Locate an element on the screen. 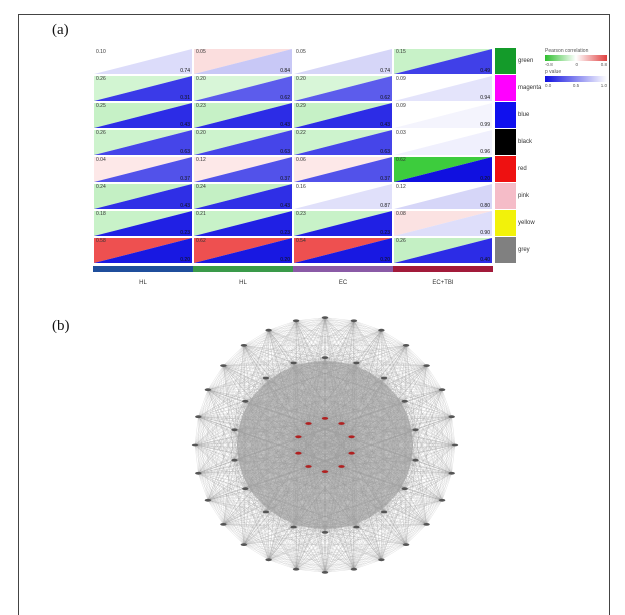  cell-pvalue-label: 0.63 is located at coordinates (385, 152).